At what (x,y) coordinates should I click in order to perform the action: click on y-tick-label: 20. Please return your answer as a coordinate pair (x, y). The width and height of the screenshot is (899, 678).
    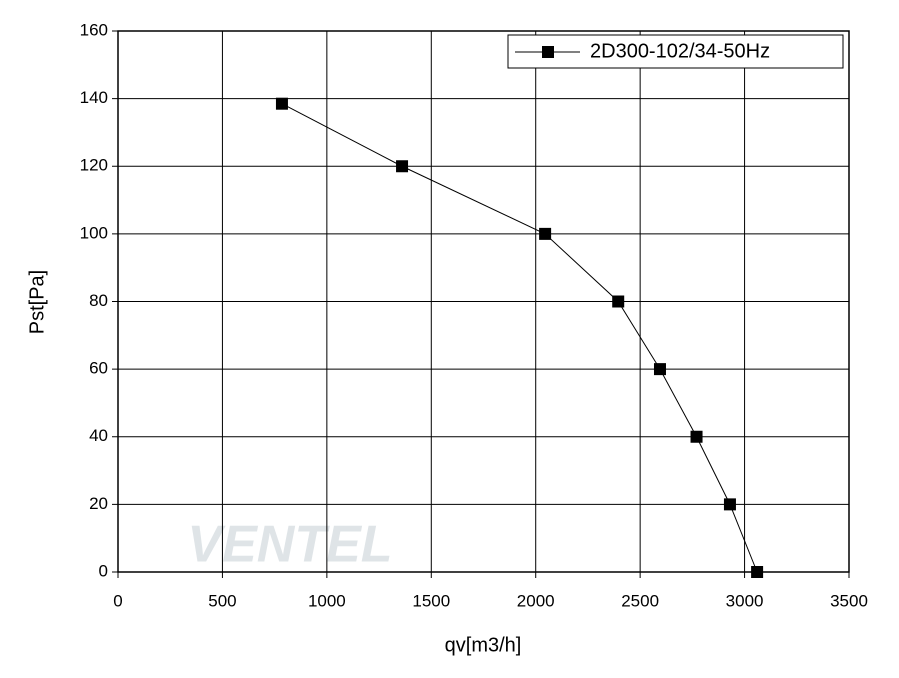
    Looking at the image, I should click on (98, 503).